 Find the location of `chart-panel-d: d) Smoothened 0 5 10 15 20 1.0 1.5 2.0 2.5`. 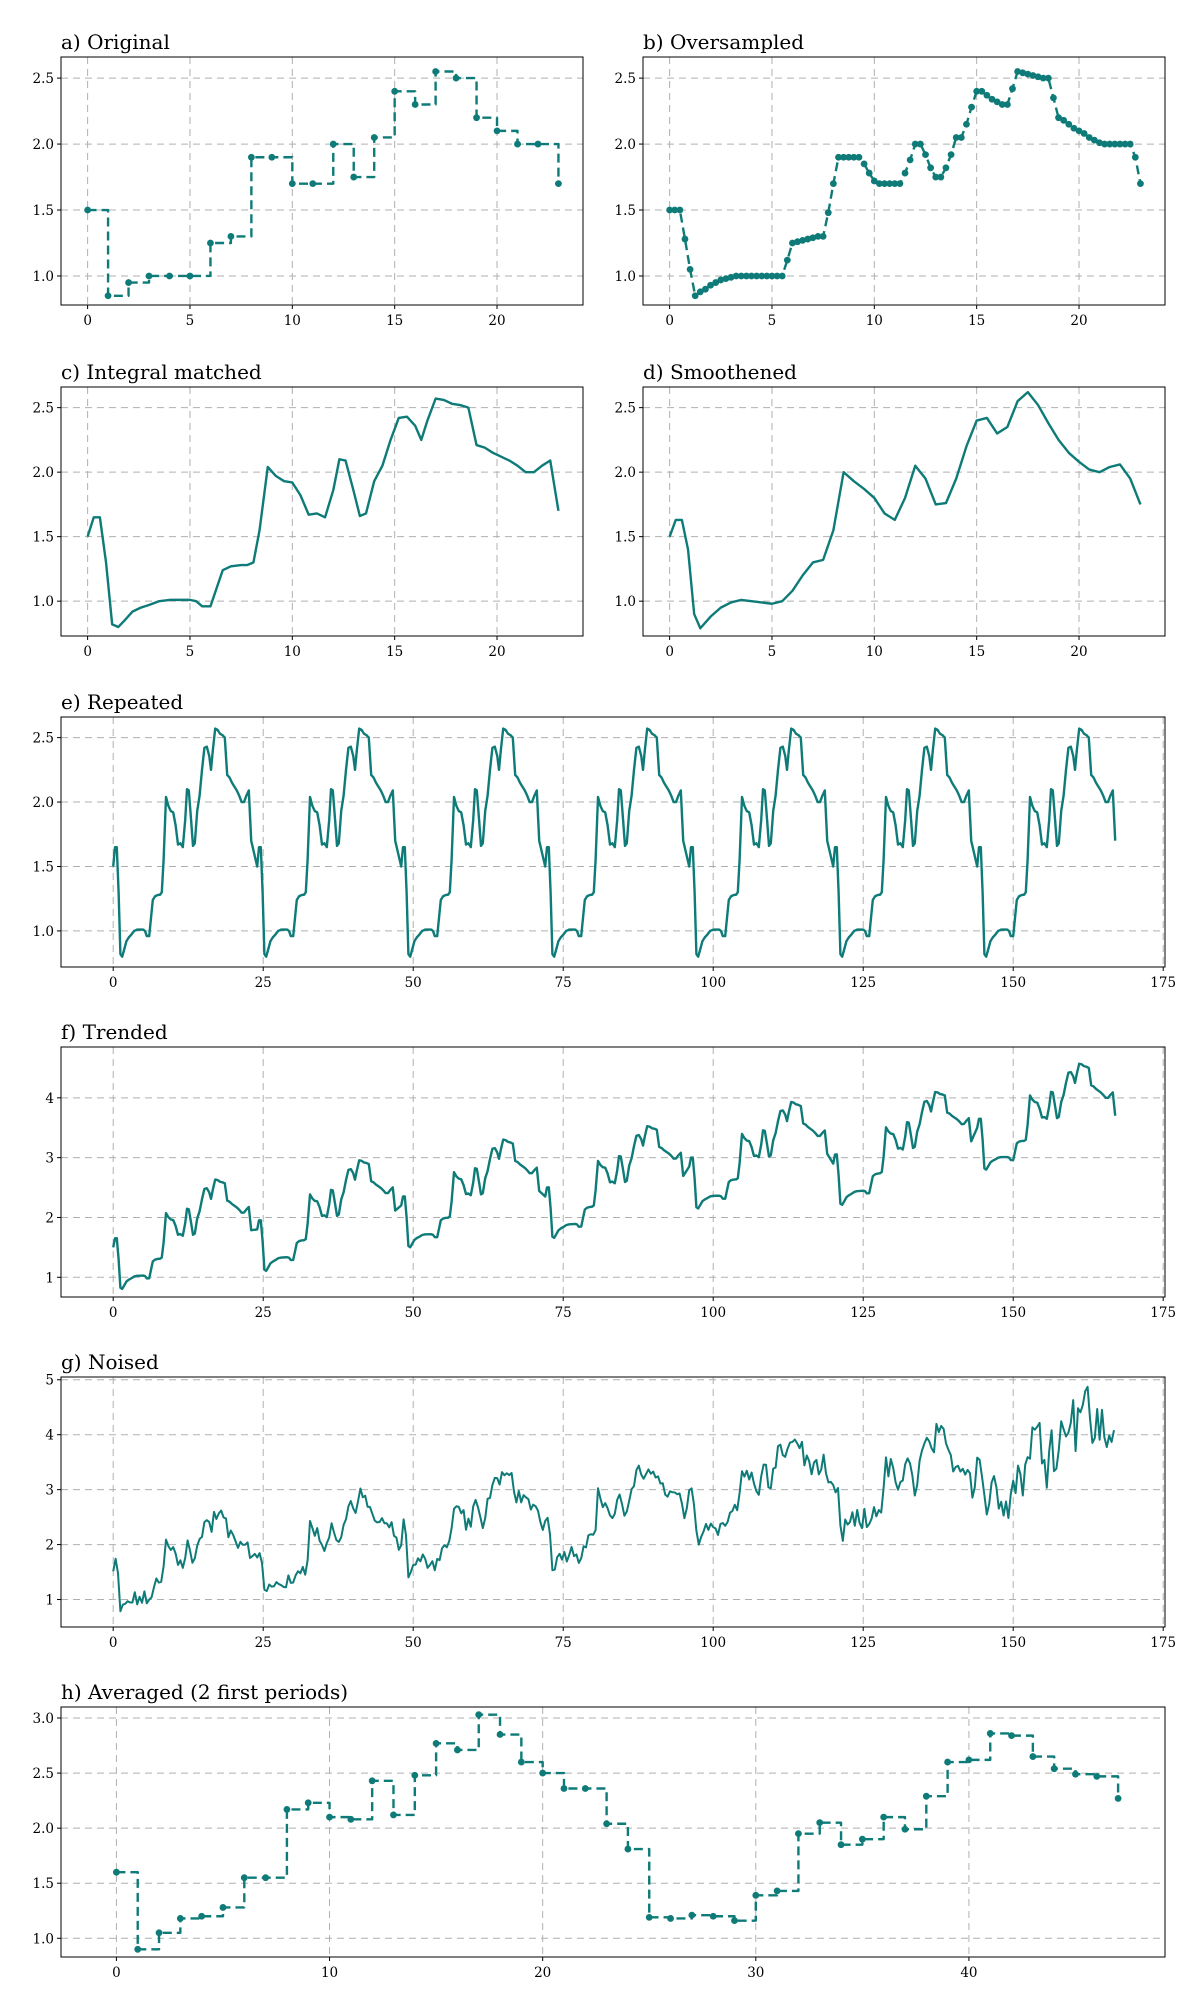

chart-panel-d: d) Smoothened 0 5 10 15 20 1.0 1.5 2.0 2.5 is located at coordinates (890, 510).